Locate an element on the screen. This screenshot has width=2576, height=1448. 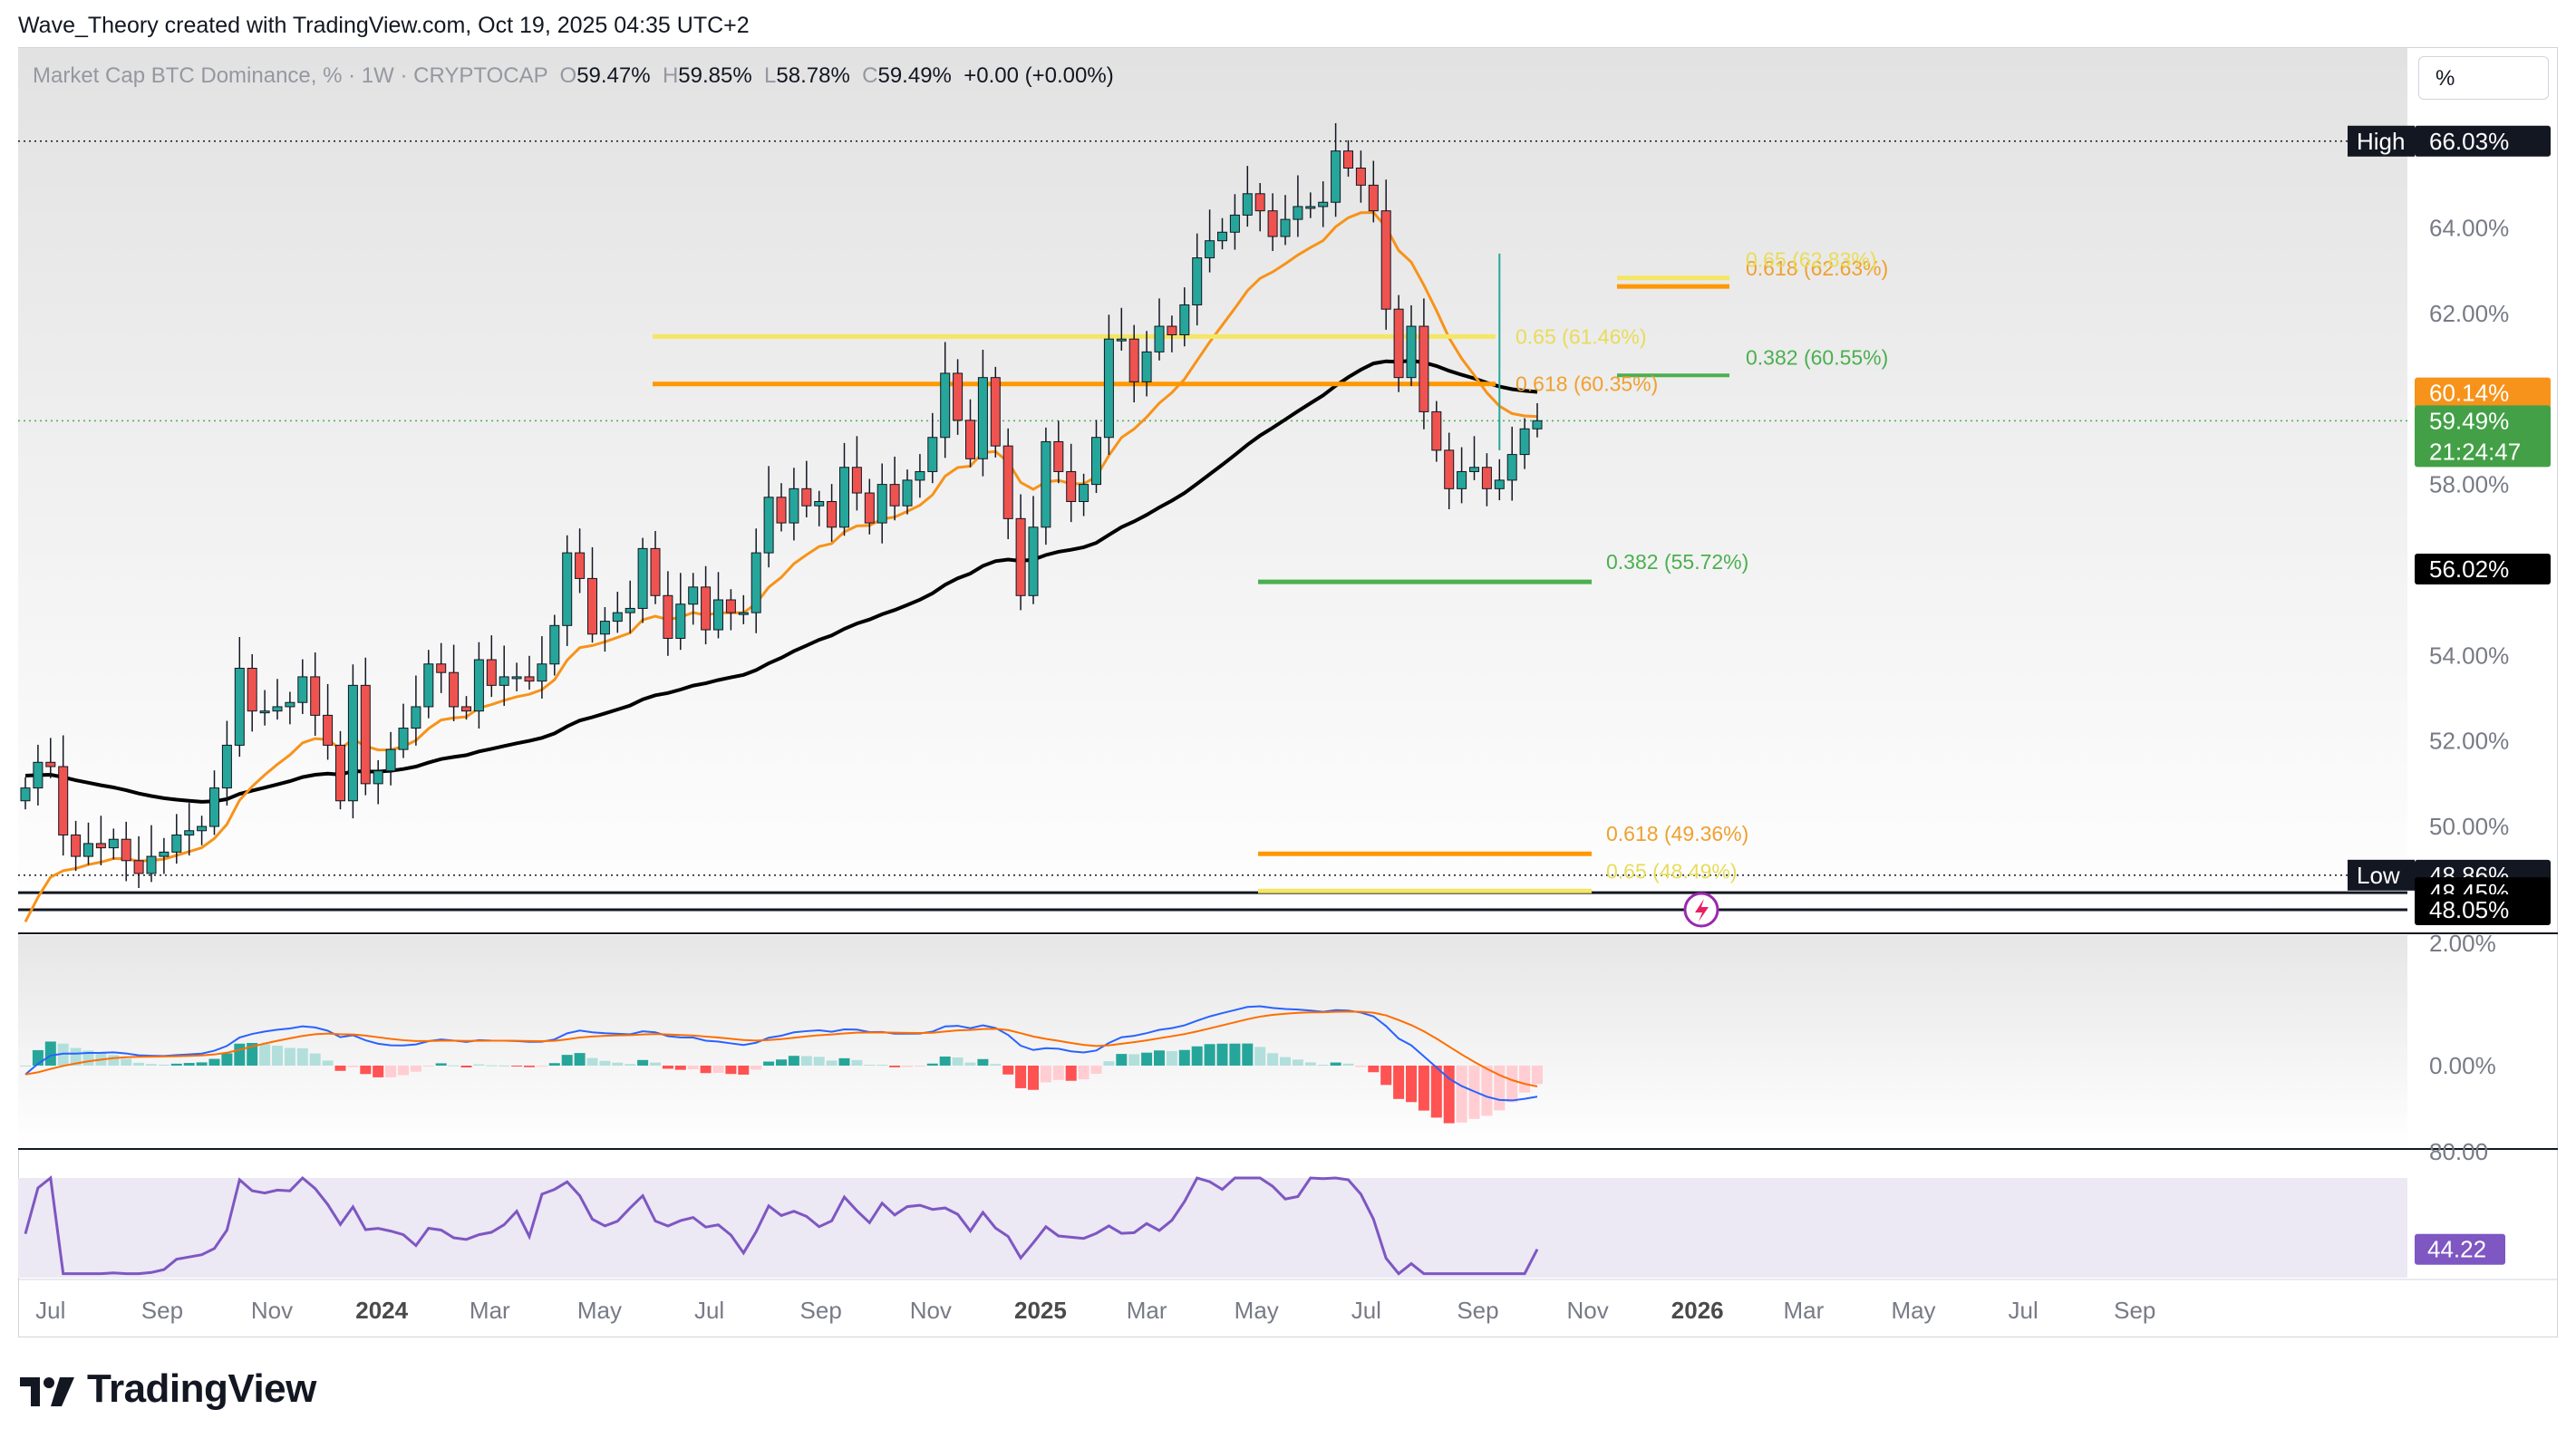
price-level-value: 48.05% is located at coordinates (2469, 909).